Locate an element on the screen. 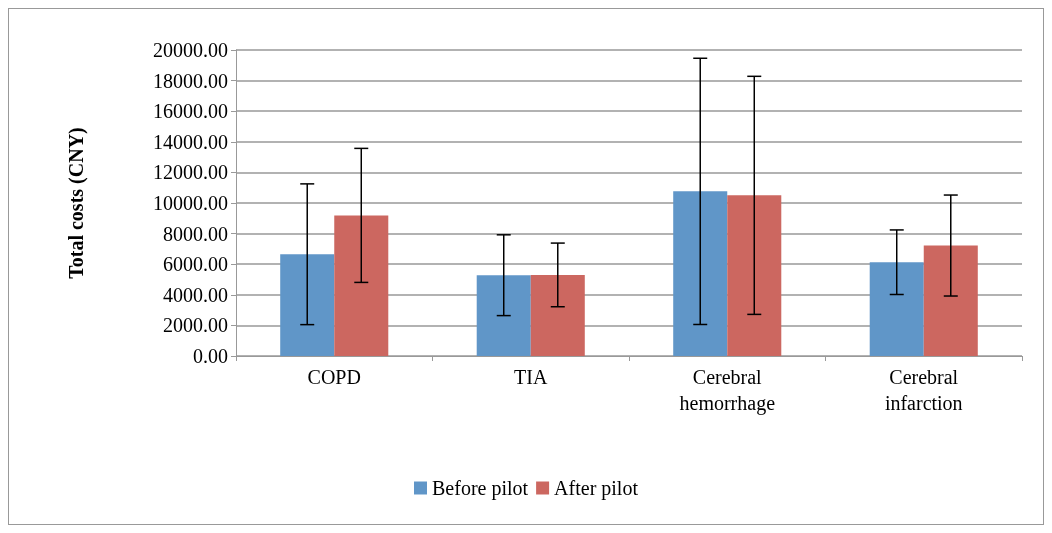 The height and width of the screenshot is (533, 1052). legend-label: After pilot is located at coordinates (596, 488).